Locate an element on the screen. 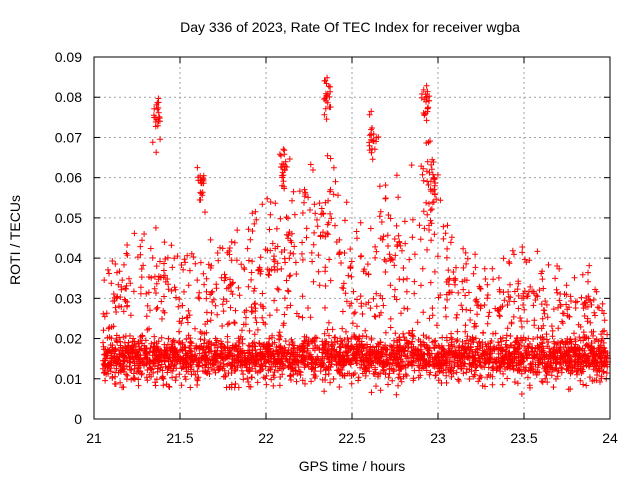 This screenshot has width=640, height=480. y-tick-label: 0.02 is located at coordinates (68, 339).